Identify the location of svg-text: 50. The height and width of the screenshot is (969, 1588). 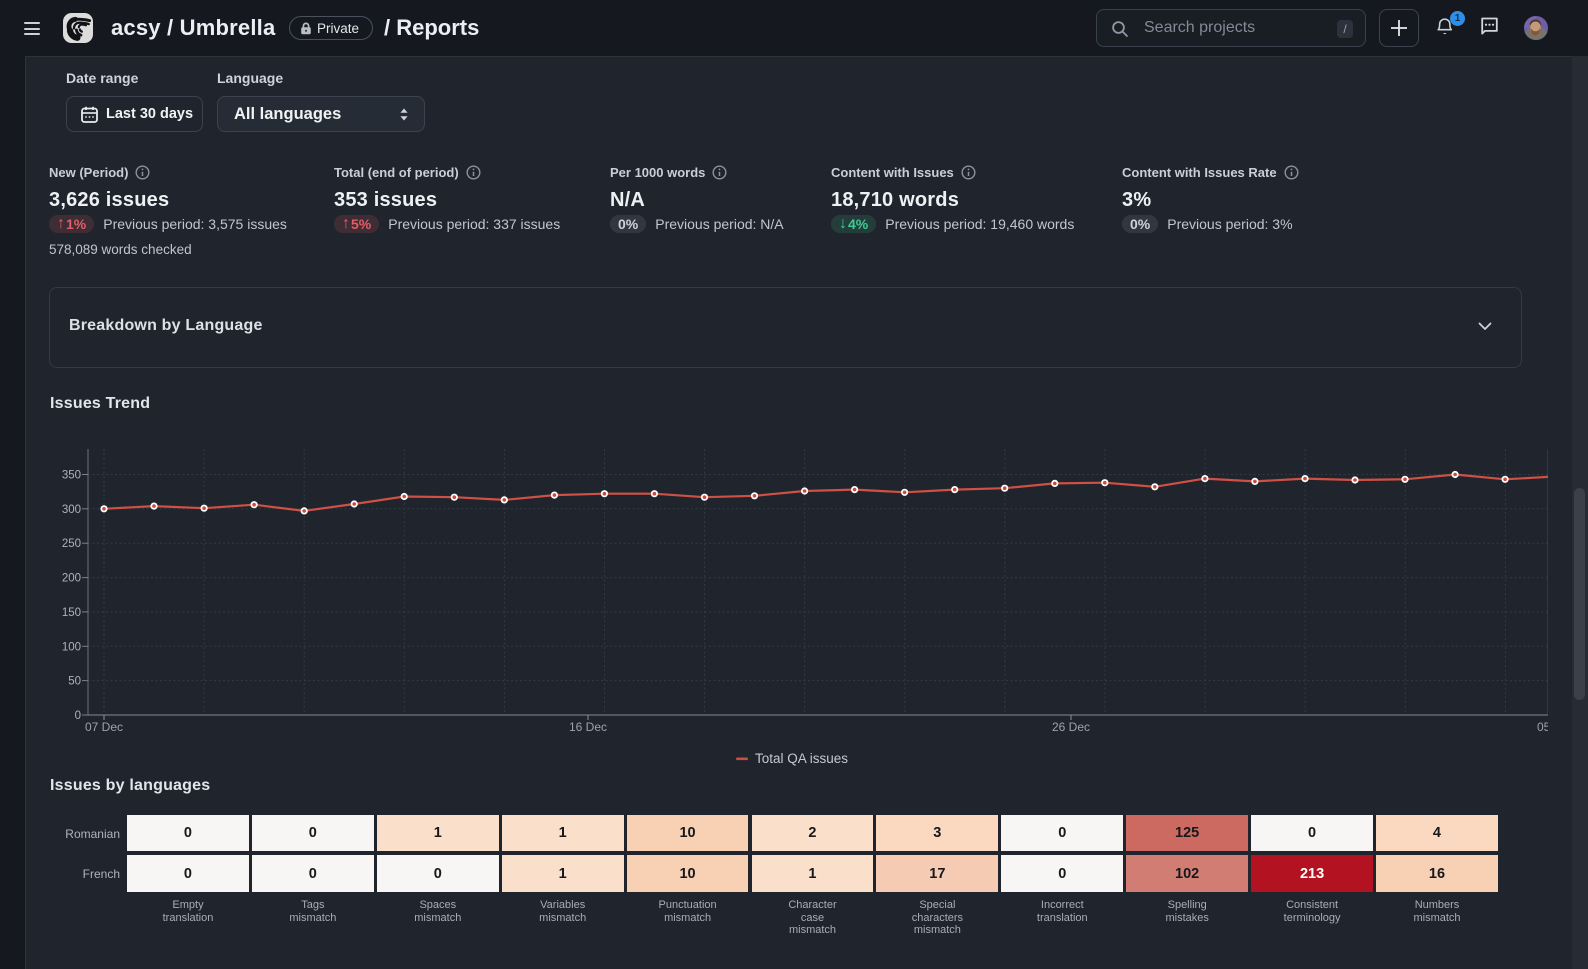
(74, 682).